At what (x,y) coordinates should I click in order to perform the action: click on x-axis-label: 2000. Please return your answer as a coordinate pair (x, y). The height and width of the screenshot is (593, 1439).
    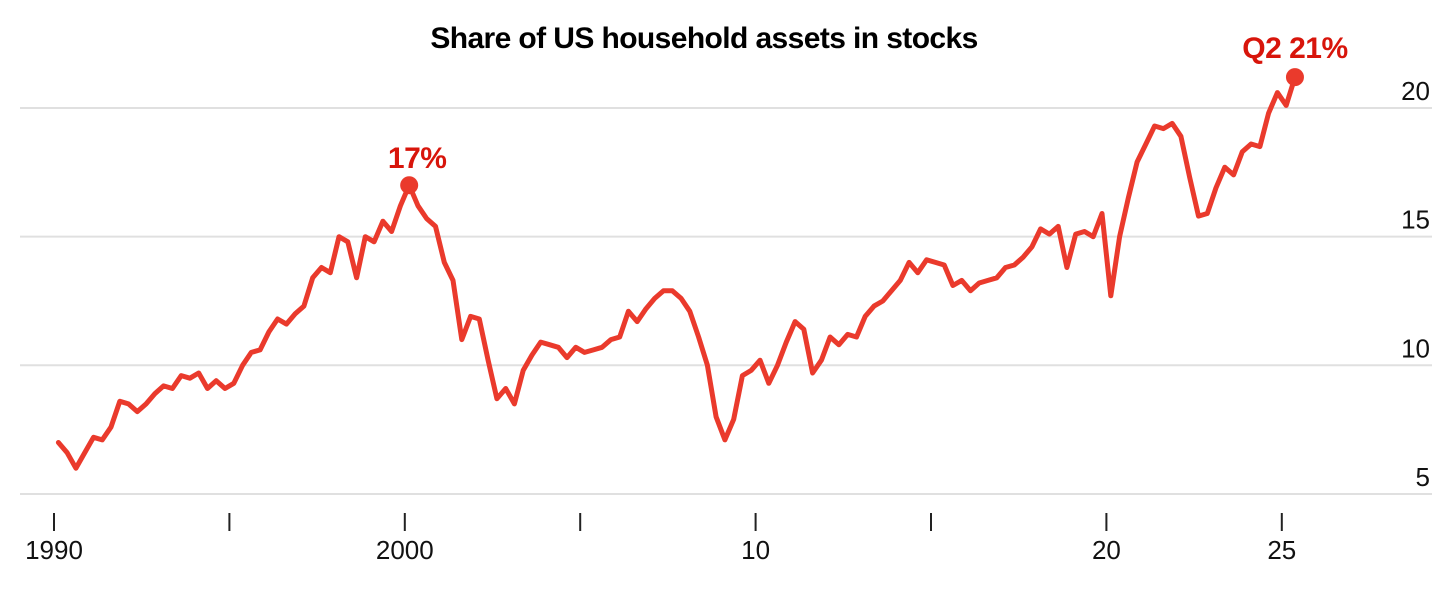
    Looking at the image, I should click on (405, 550).